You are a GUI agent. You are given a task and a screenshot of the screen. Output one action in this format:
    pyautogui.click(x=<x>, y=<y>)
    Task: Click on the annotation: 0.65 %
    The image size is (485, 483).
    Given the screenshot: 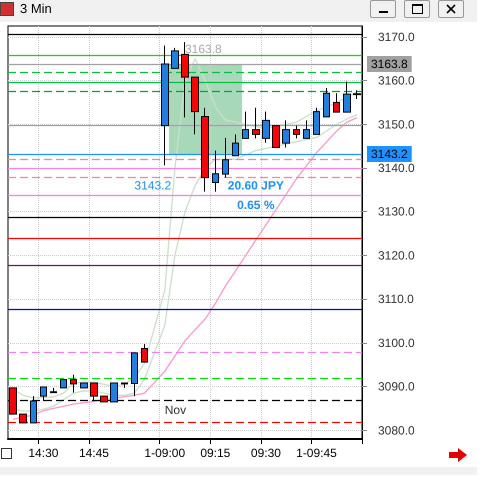 What is the action you would take?
    pyautogui.click(x=256, y=205)
    